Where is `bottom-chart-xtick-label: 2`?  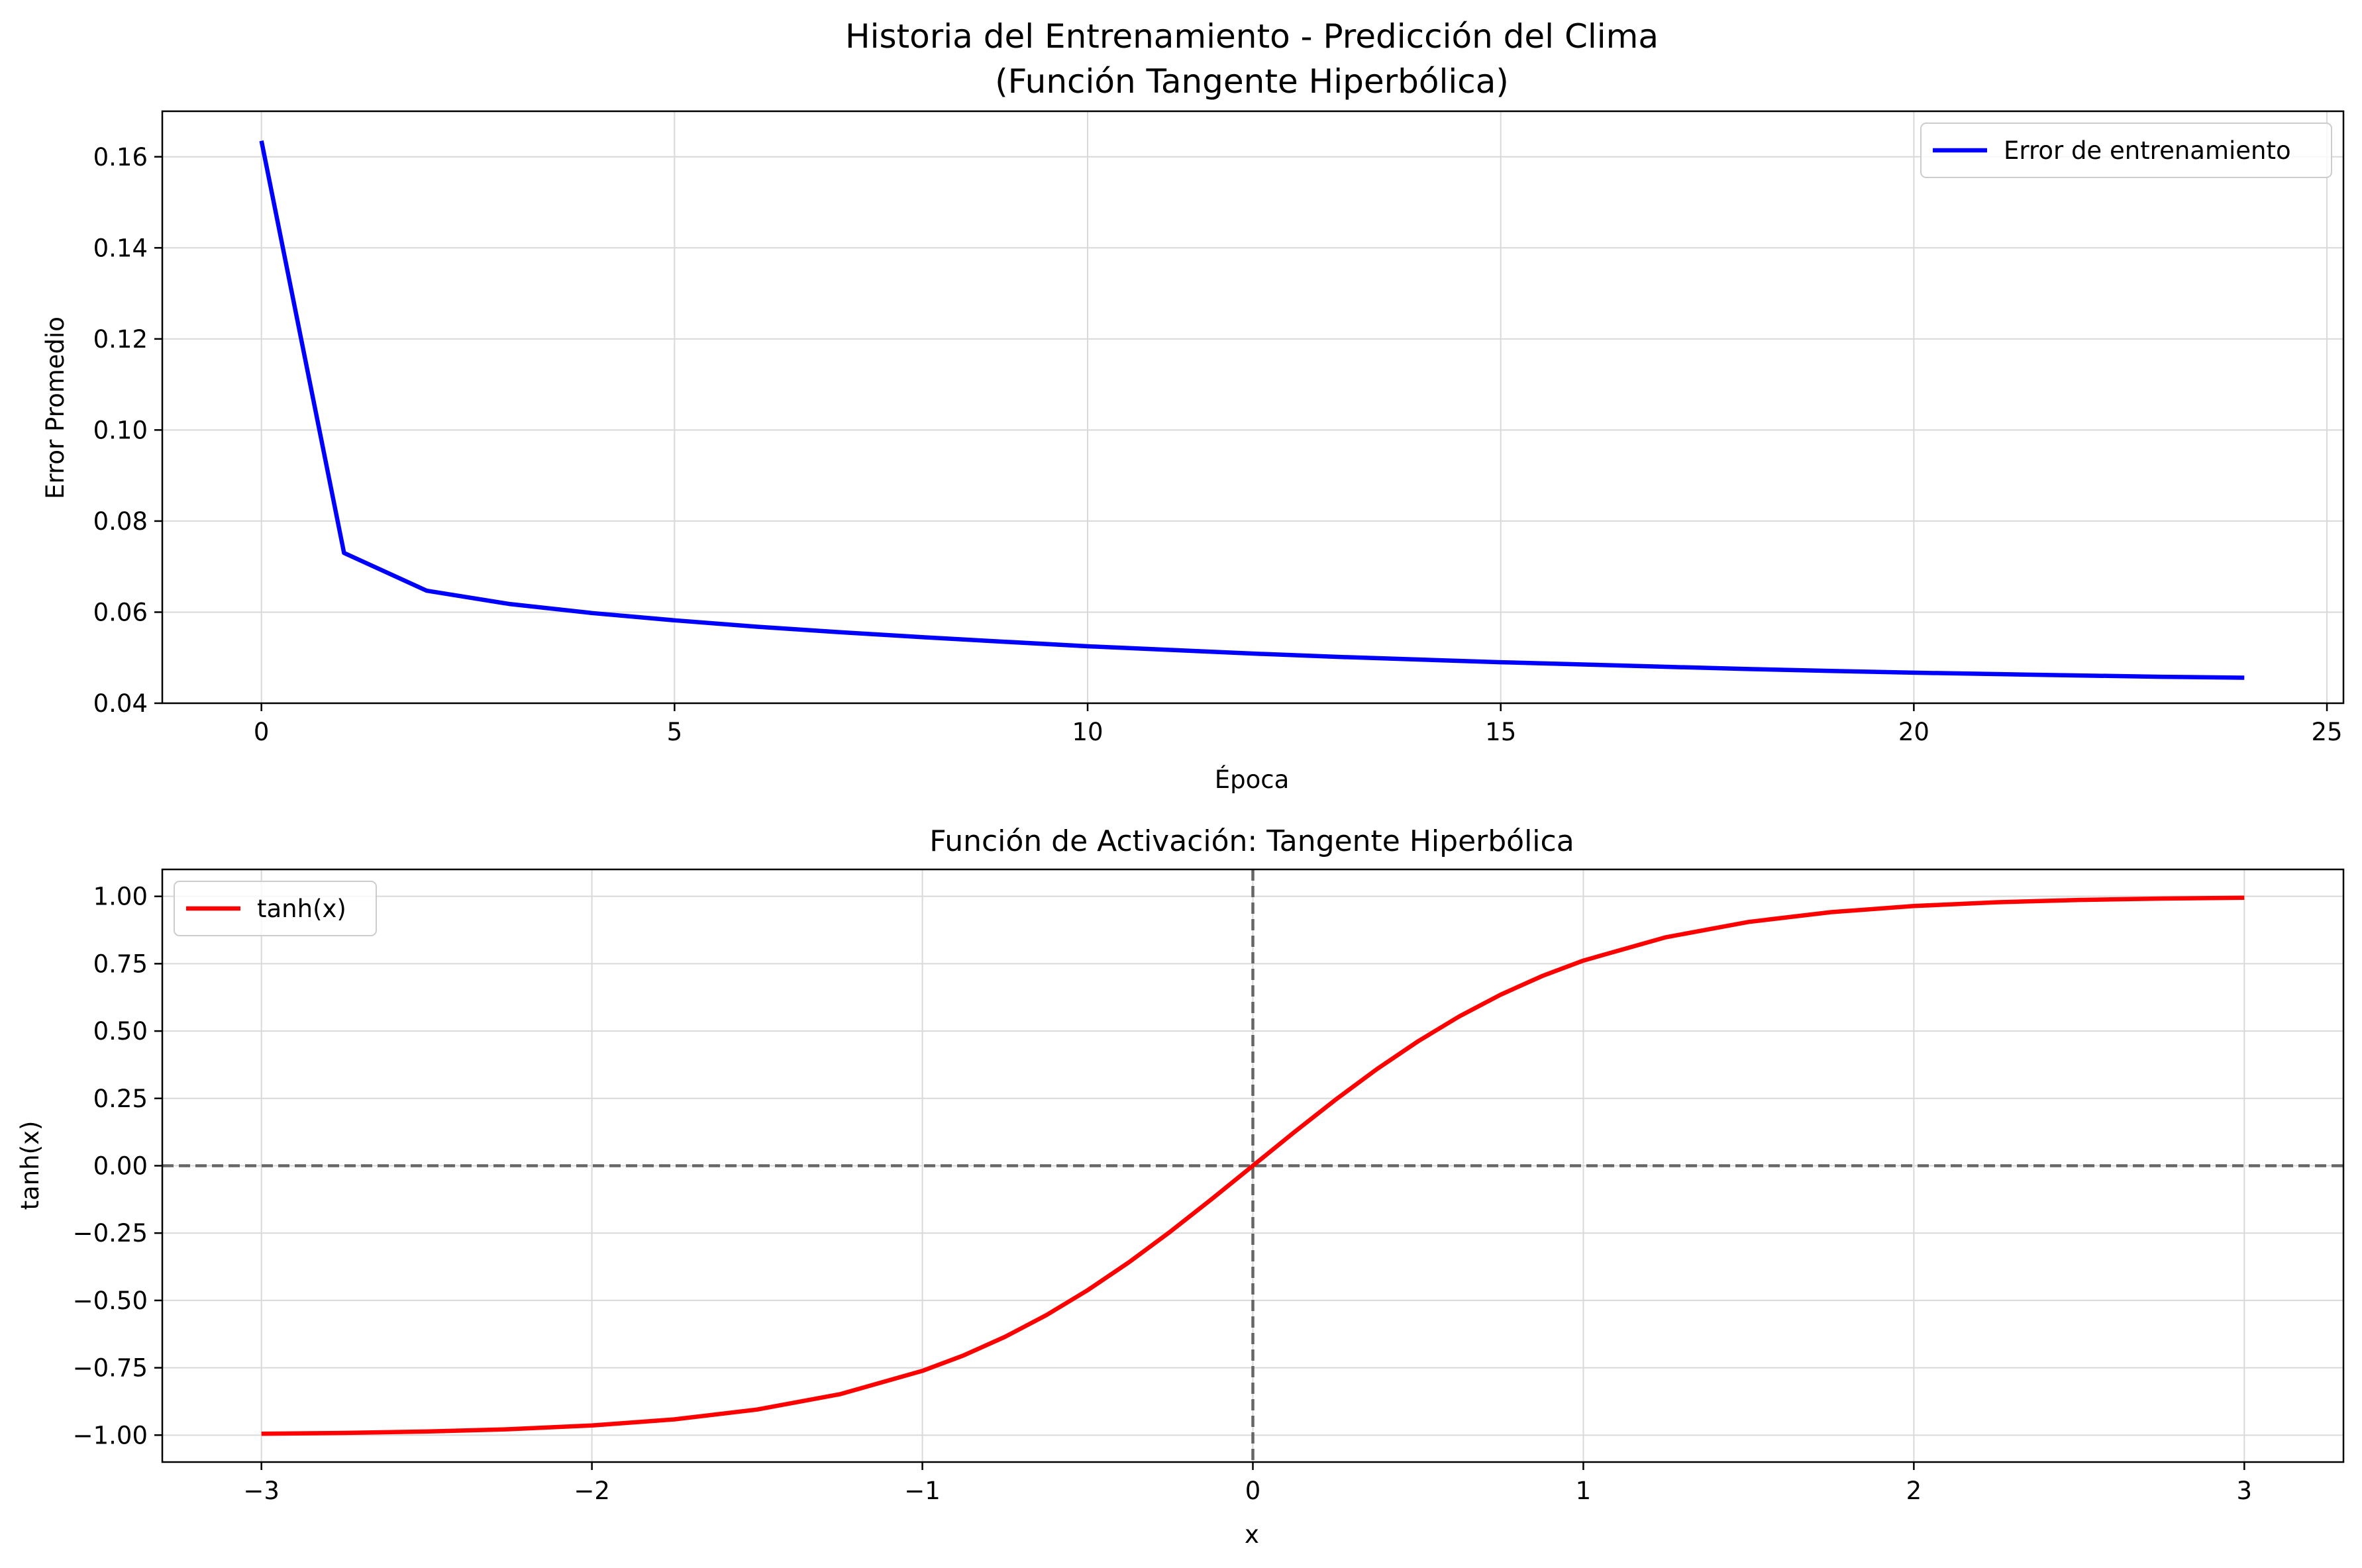
bottom-chart-xtick-label: 2 is located at coordinates (1914, 1491).